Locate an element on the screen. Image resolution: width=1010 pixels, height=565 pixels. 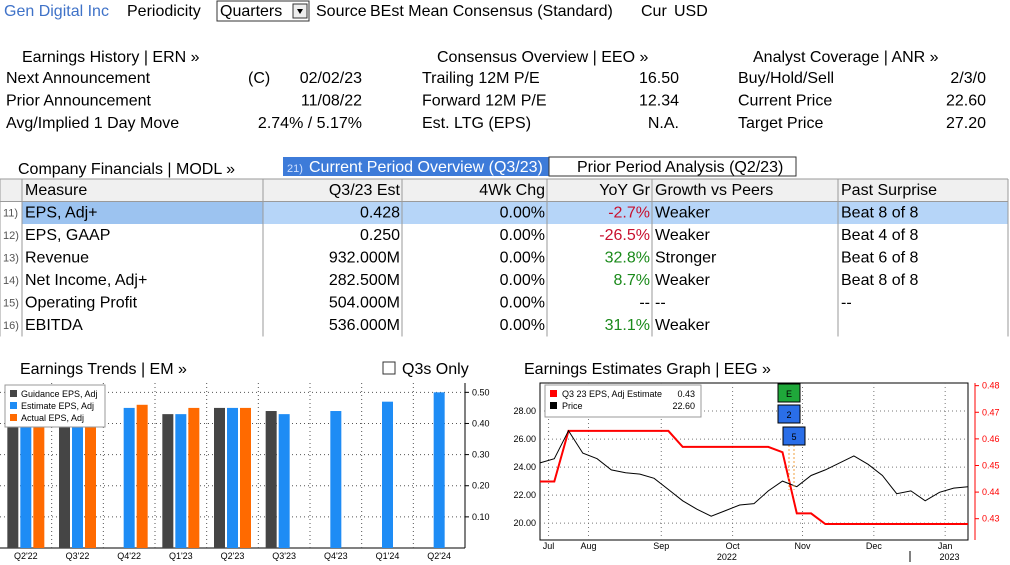
periodicity-dropdown is located at coordinates (263, 11).